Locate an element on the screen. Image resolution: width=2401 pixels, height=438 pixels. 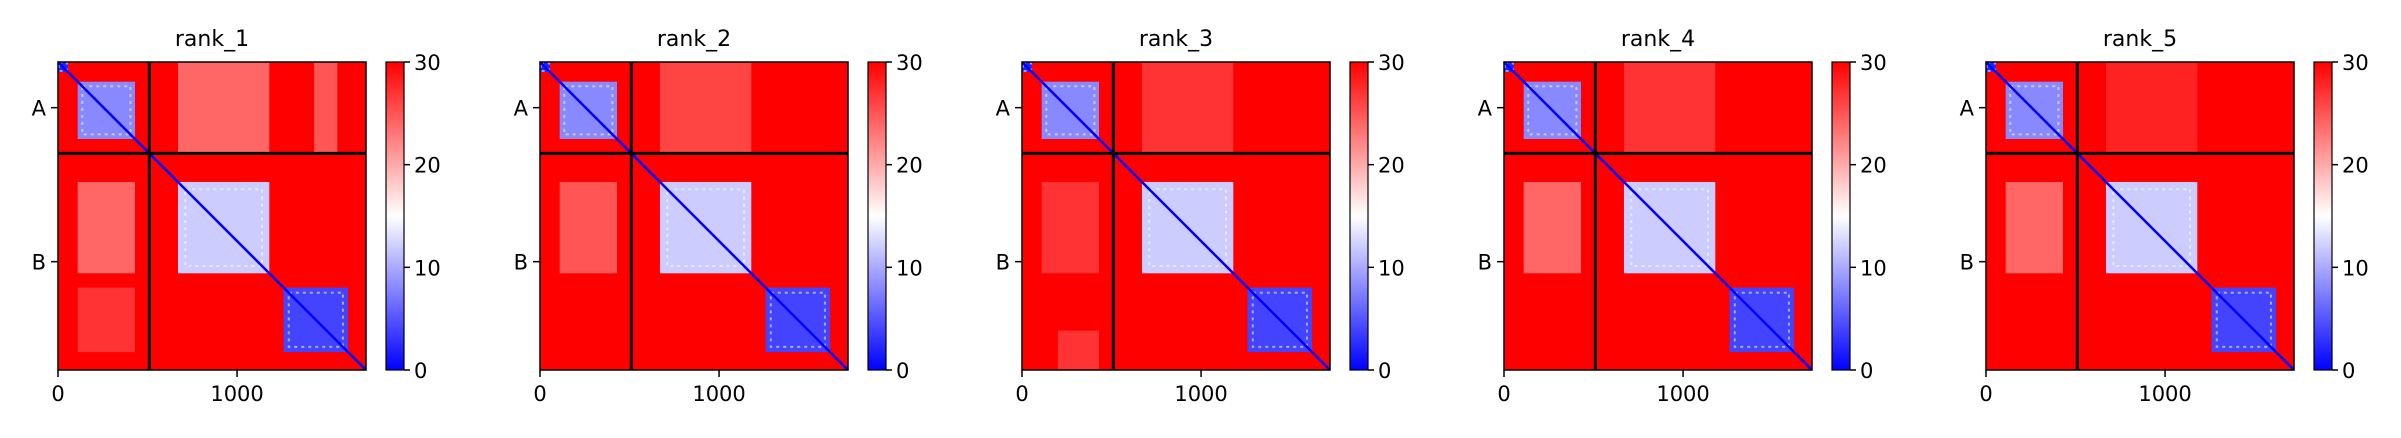
panel-title: rank_5 is located at coordinates (2140, 39).